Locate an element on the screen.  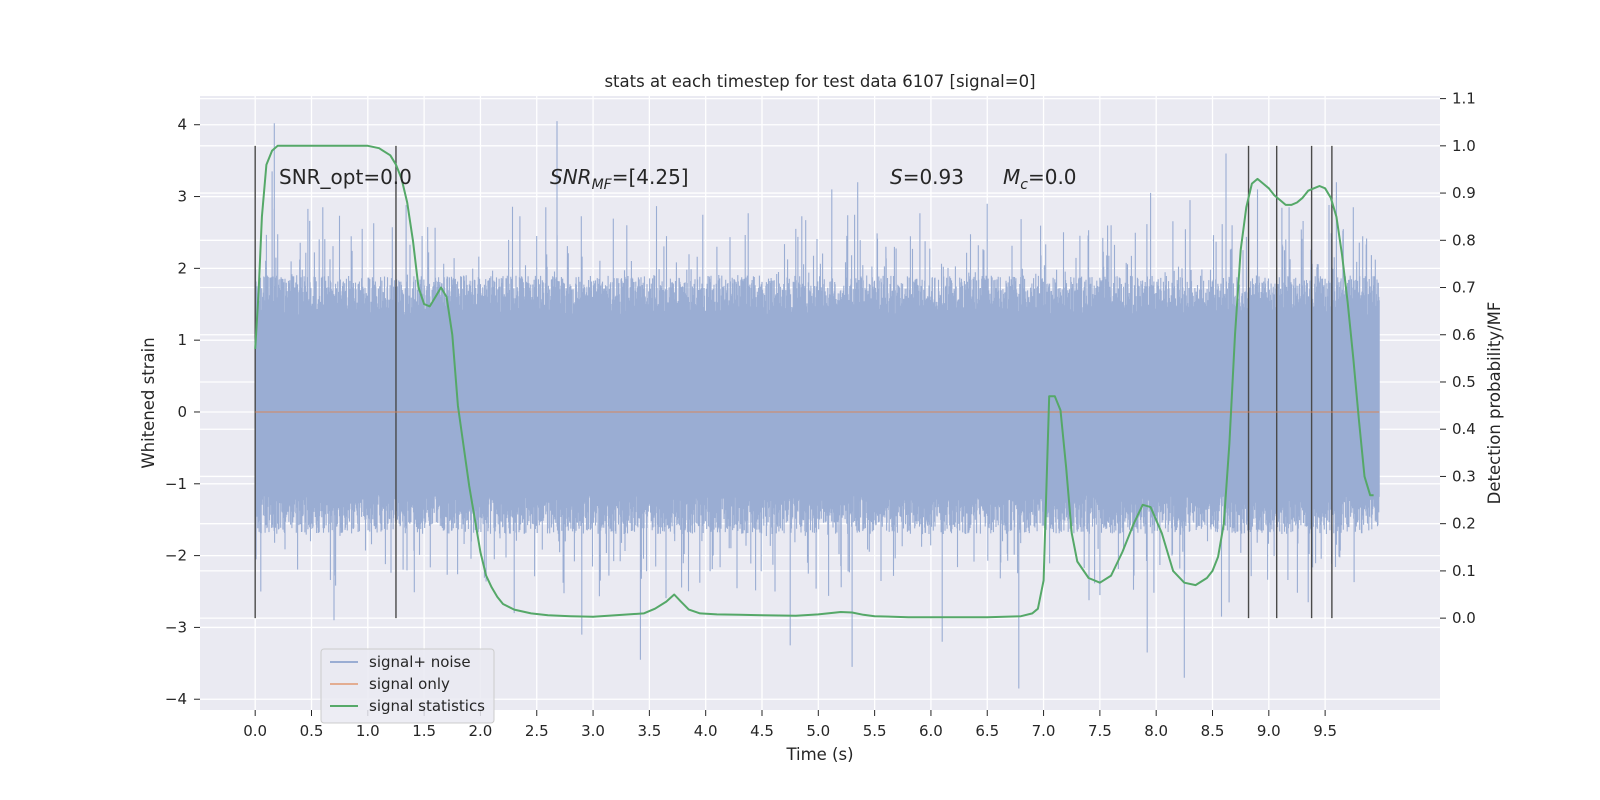
annotation-s-value: =0.93 is located at coordinates (933, 177).